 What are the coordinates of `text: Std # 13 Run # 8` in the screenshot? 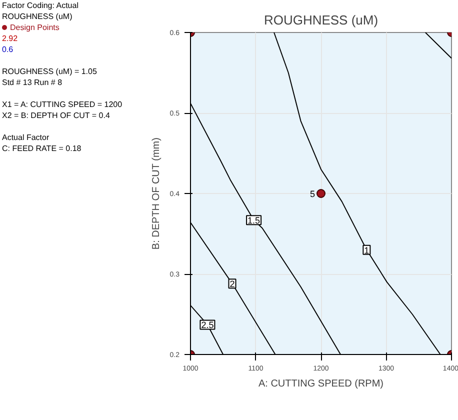 It's located at (32, 82).